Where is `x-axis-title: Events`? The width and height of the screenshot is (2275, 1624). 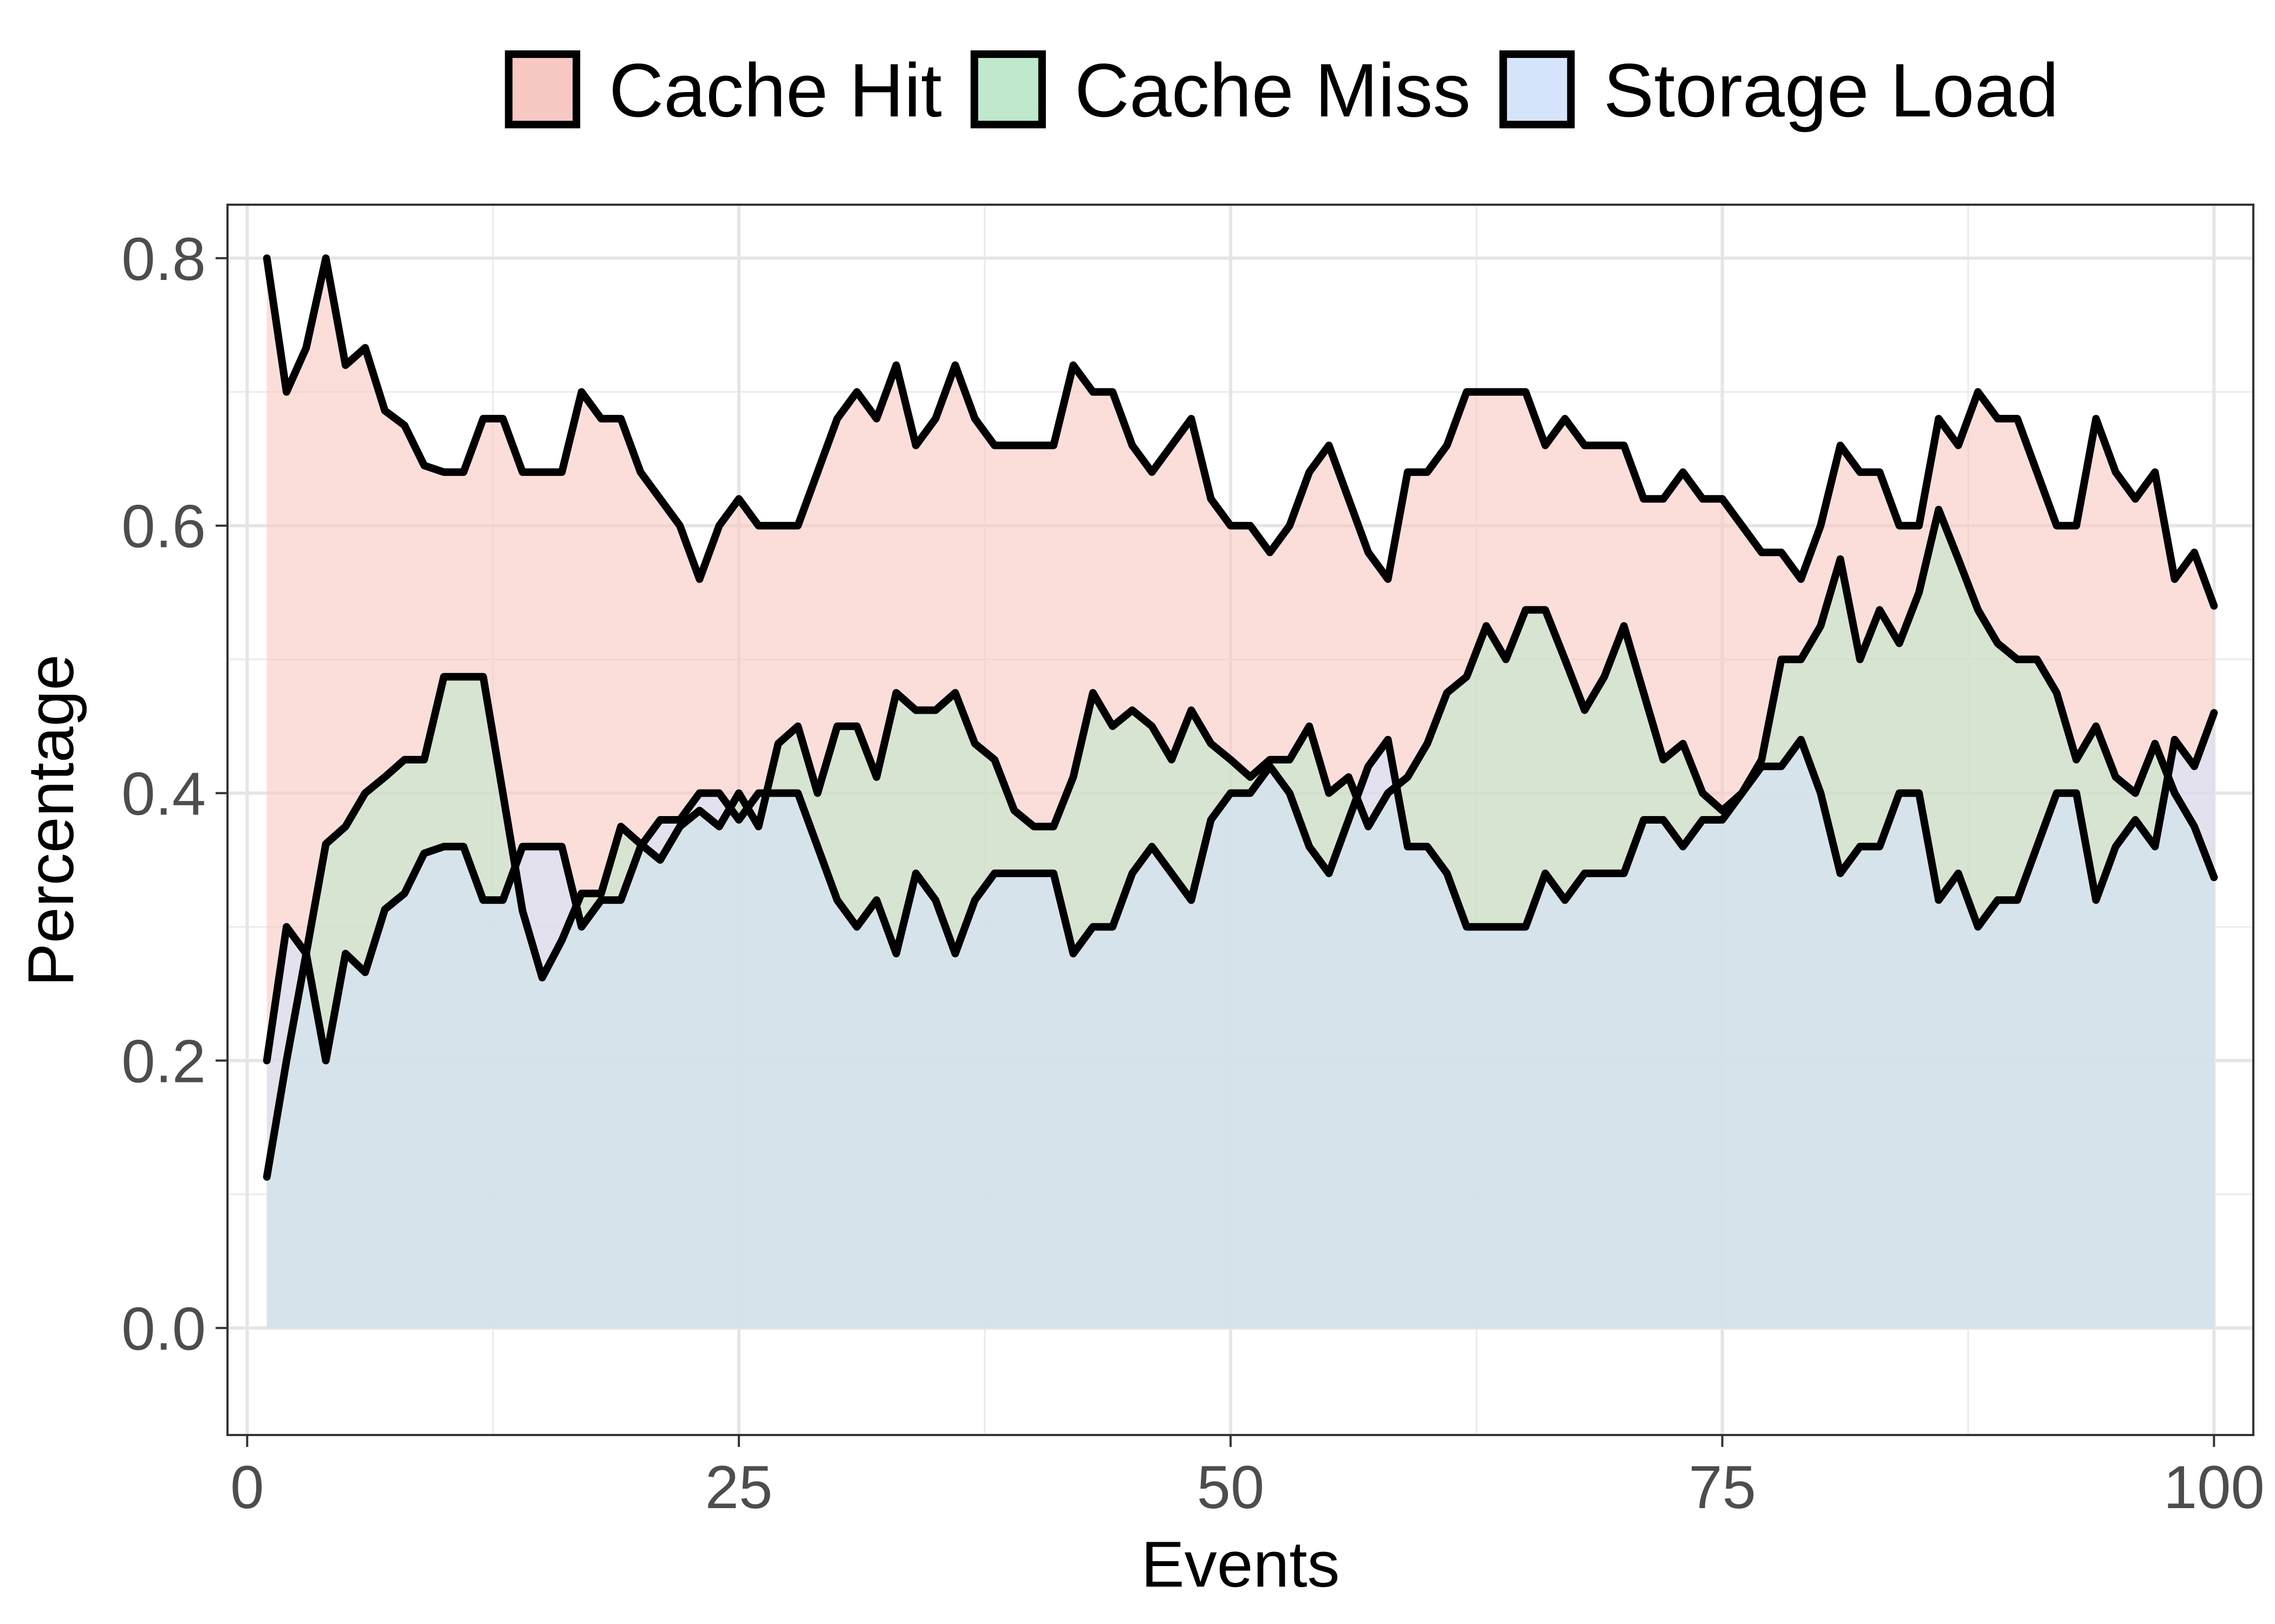 x-axis-title: Events is located at coordinates (1240, 1564).